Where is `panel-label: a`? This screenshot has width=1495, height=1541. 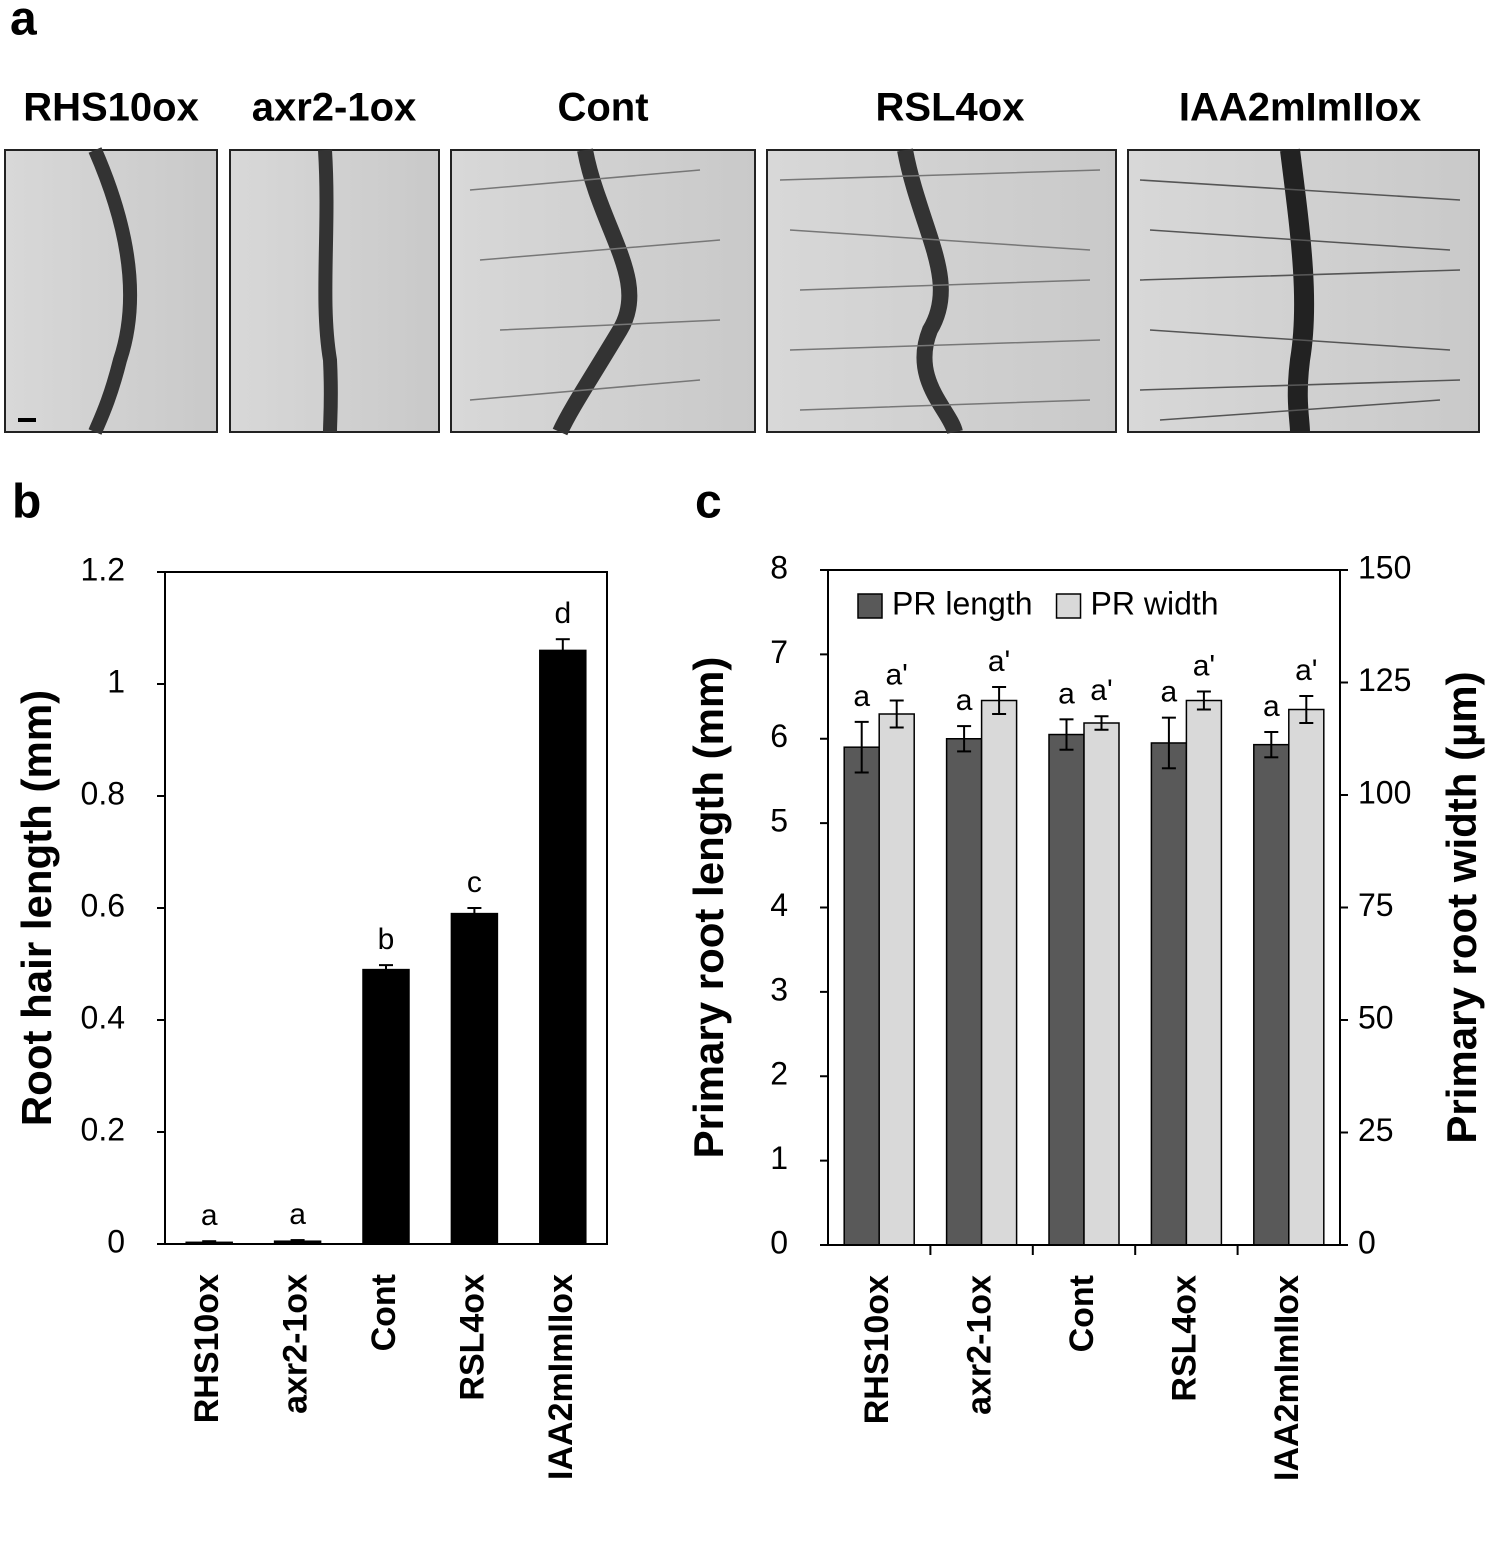
panel-label: a is located at coordinates (23, 23).